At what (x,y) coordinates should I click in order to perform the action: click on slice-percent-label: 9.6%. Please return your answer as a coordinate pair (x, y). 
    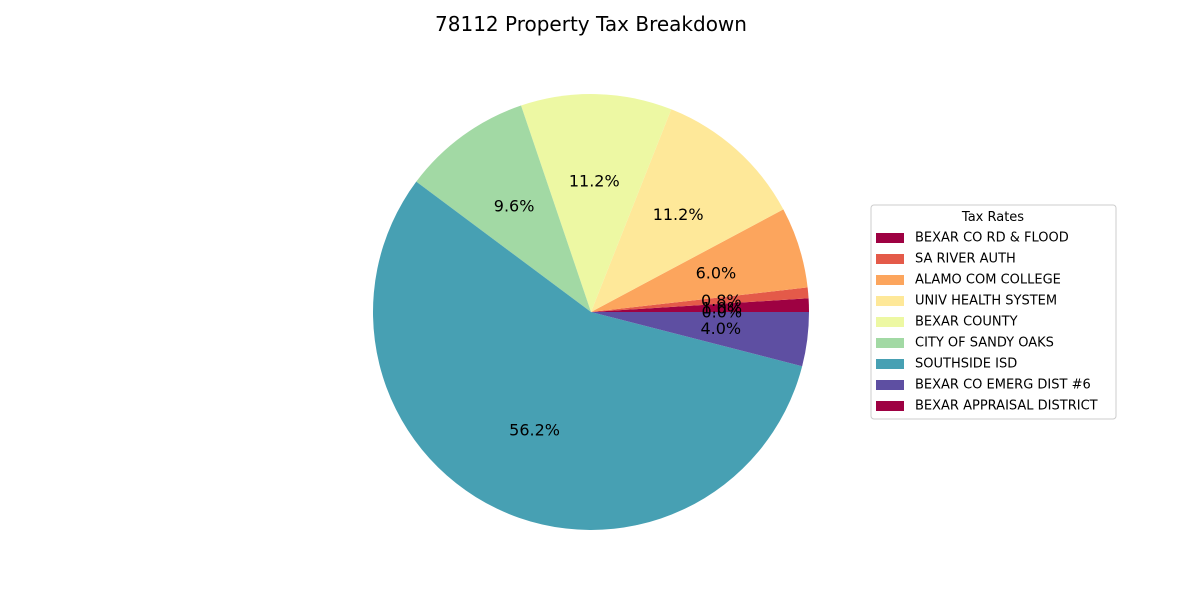
    Looking at the image, I should click on (514, 206).